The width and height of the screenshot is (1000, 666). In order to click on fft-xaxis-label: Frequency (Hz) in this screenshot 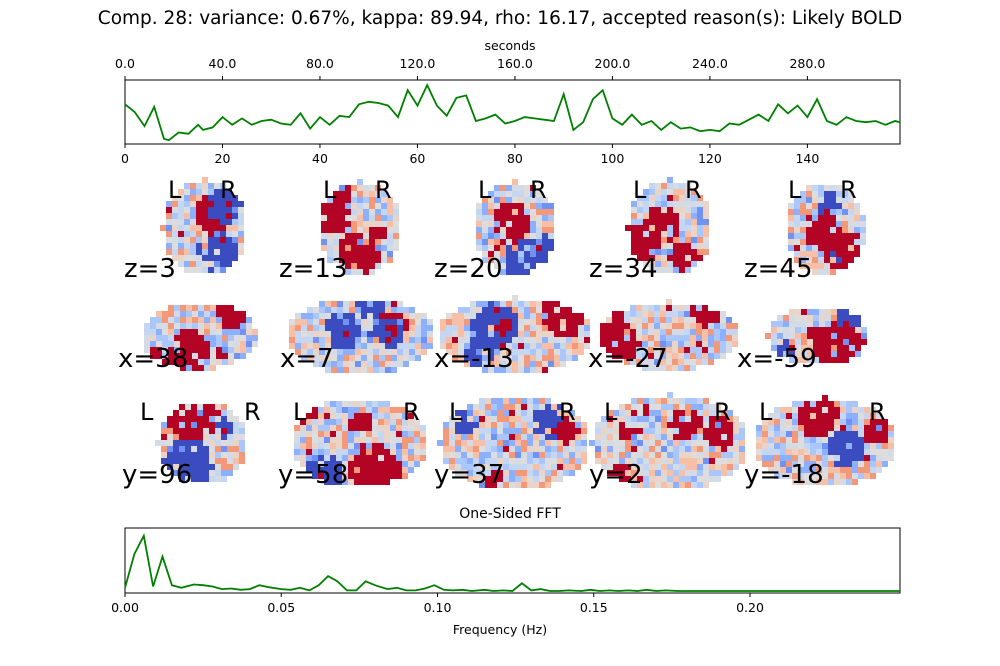, I will do `click(500, 629)`.